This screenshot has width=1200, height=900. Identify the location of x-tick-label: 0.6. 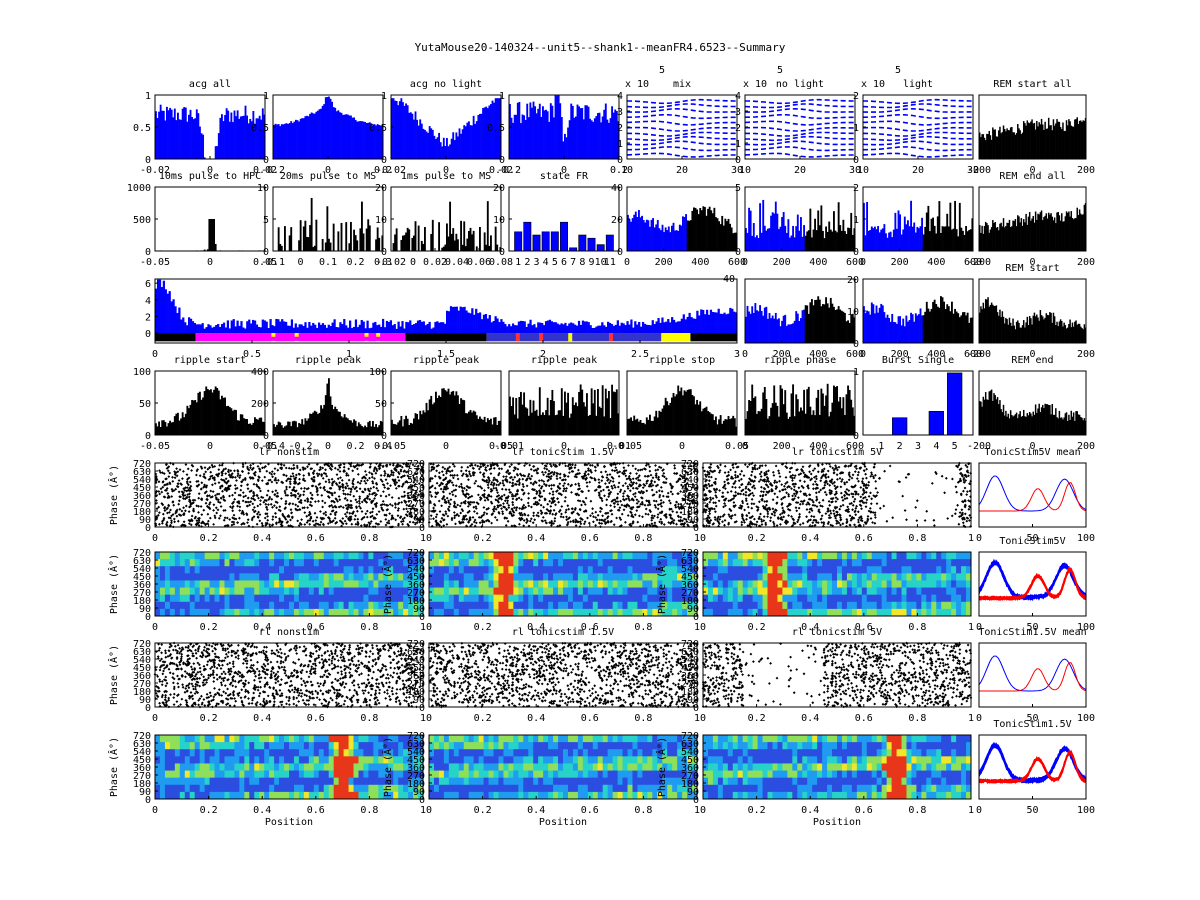
(590, 718).